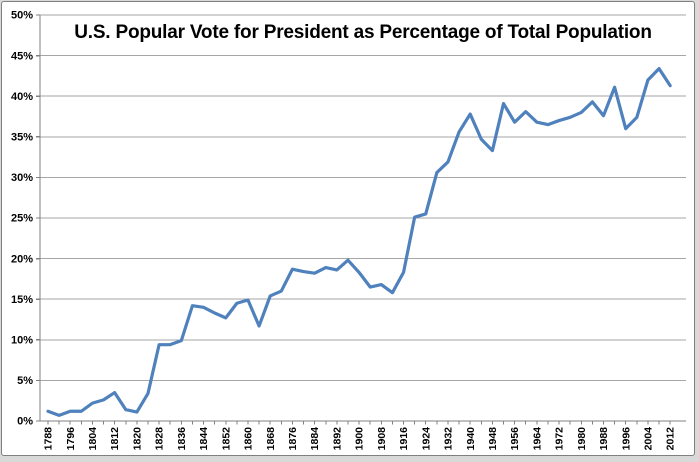 This screenshot has width=699, height=462. I want to click on x-axis-tick-label: 1980, so click(582, 439).